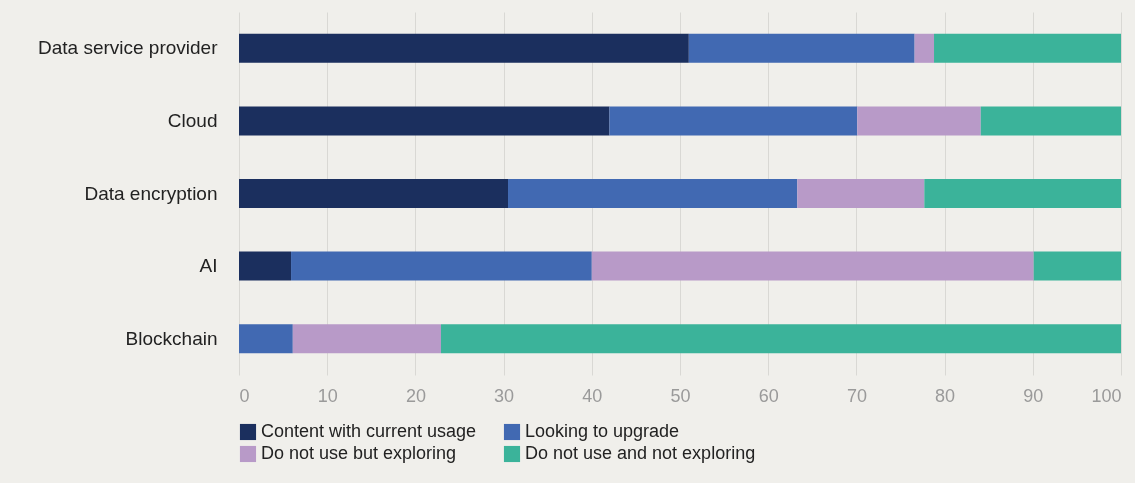 The height and width of the screenshot is (483, 1135). I want to click on y-tick-label: Cloud, so click(192, 120).